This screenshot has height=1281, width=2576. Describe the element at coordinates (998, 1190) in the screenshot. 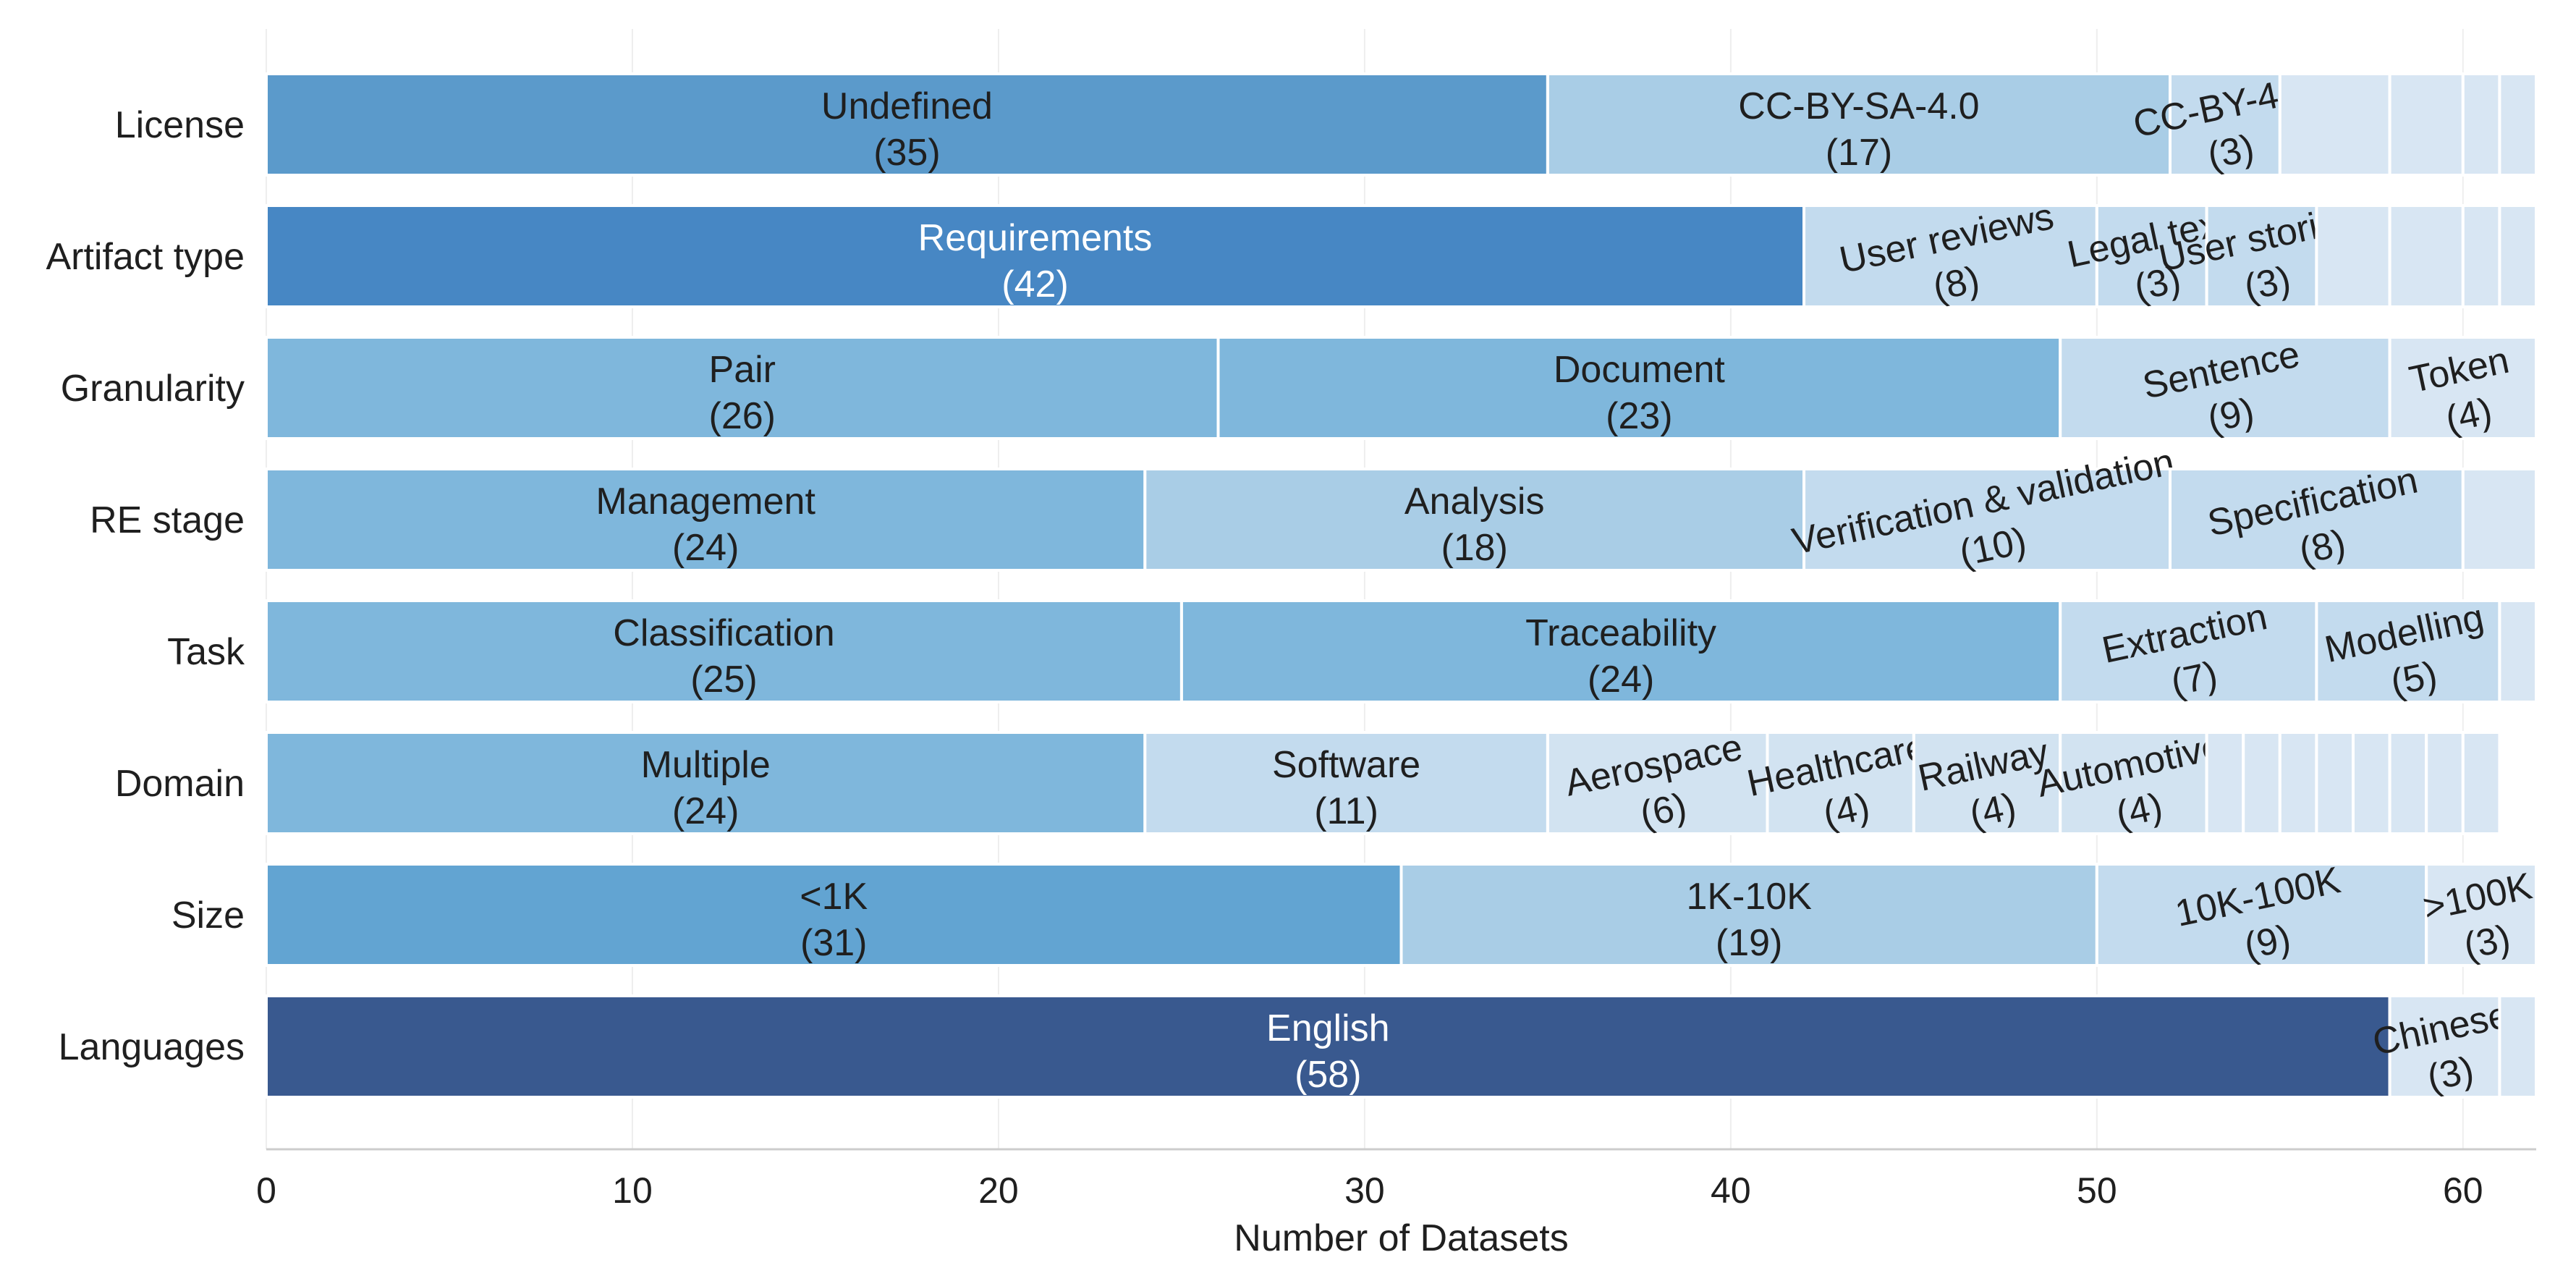

I see `x-tick-label-20: 20` at that location.